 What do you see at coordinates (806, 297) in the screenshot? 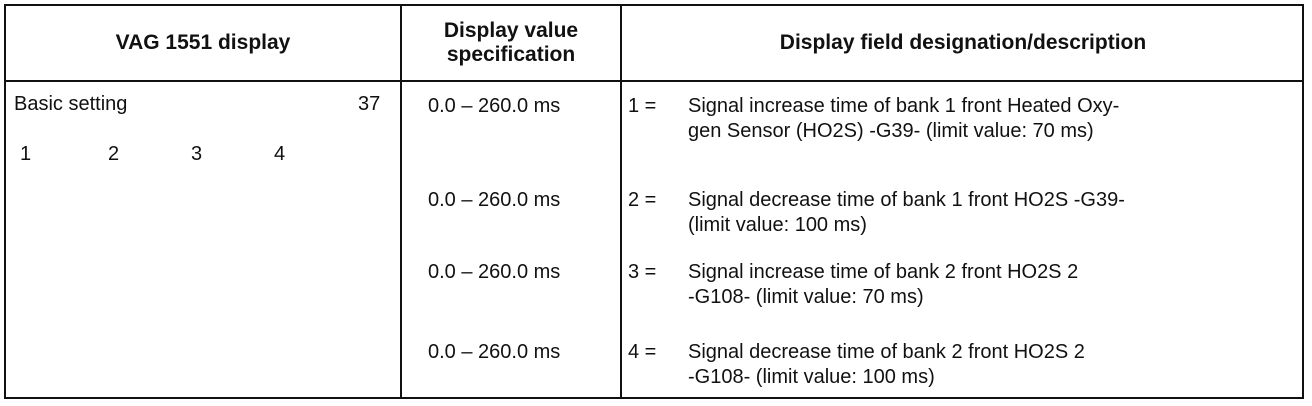
I see `field-description-line2: -G108- (limit value: 70 ms)` at bounding box center [806, 297].